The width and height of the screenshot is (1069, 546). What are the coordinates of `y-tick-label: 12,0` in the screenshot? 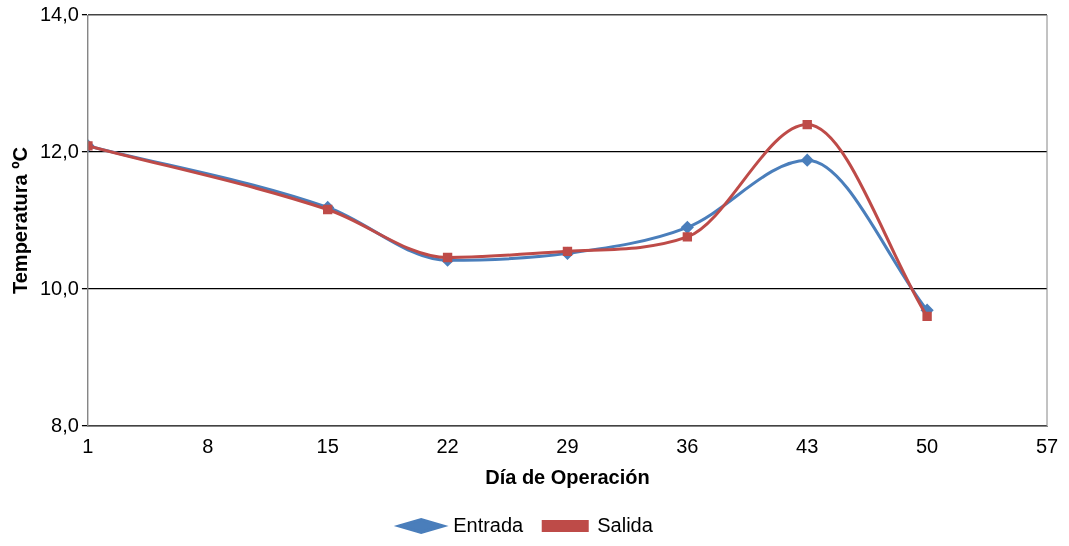 It's located at (59, 150).